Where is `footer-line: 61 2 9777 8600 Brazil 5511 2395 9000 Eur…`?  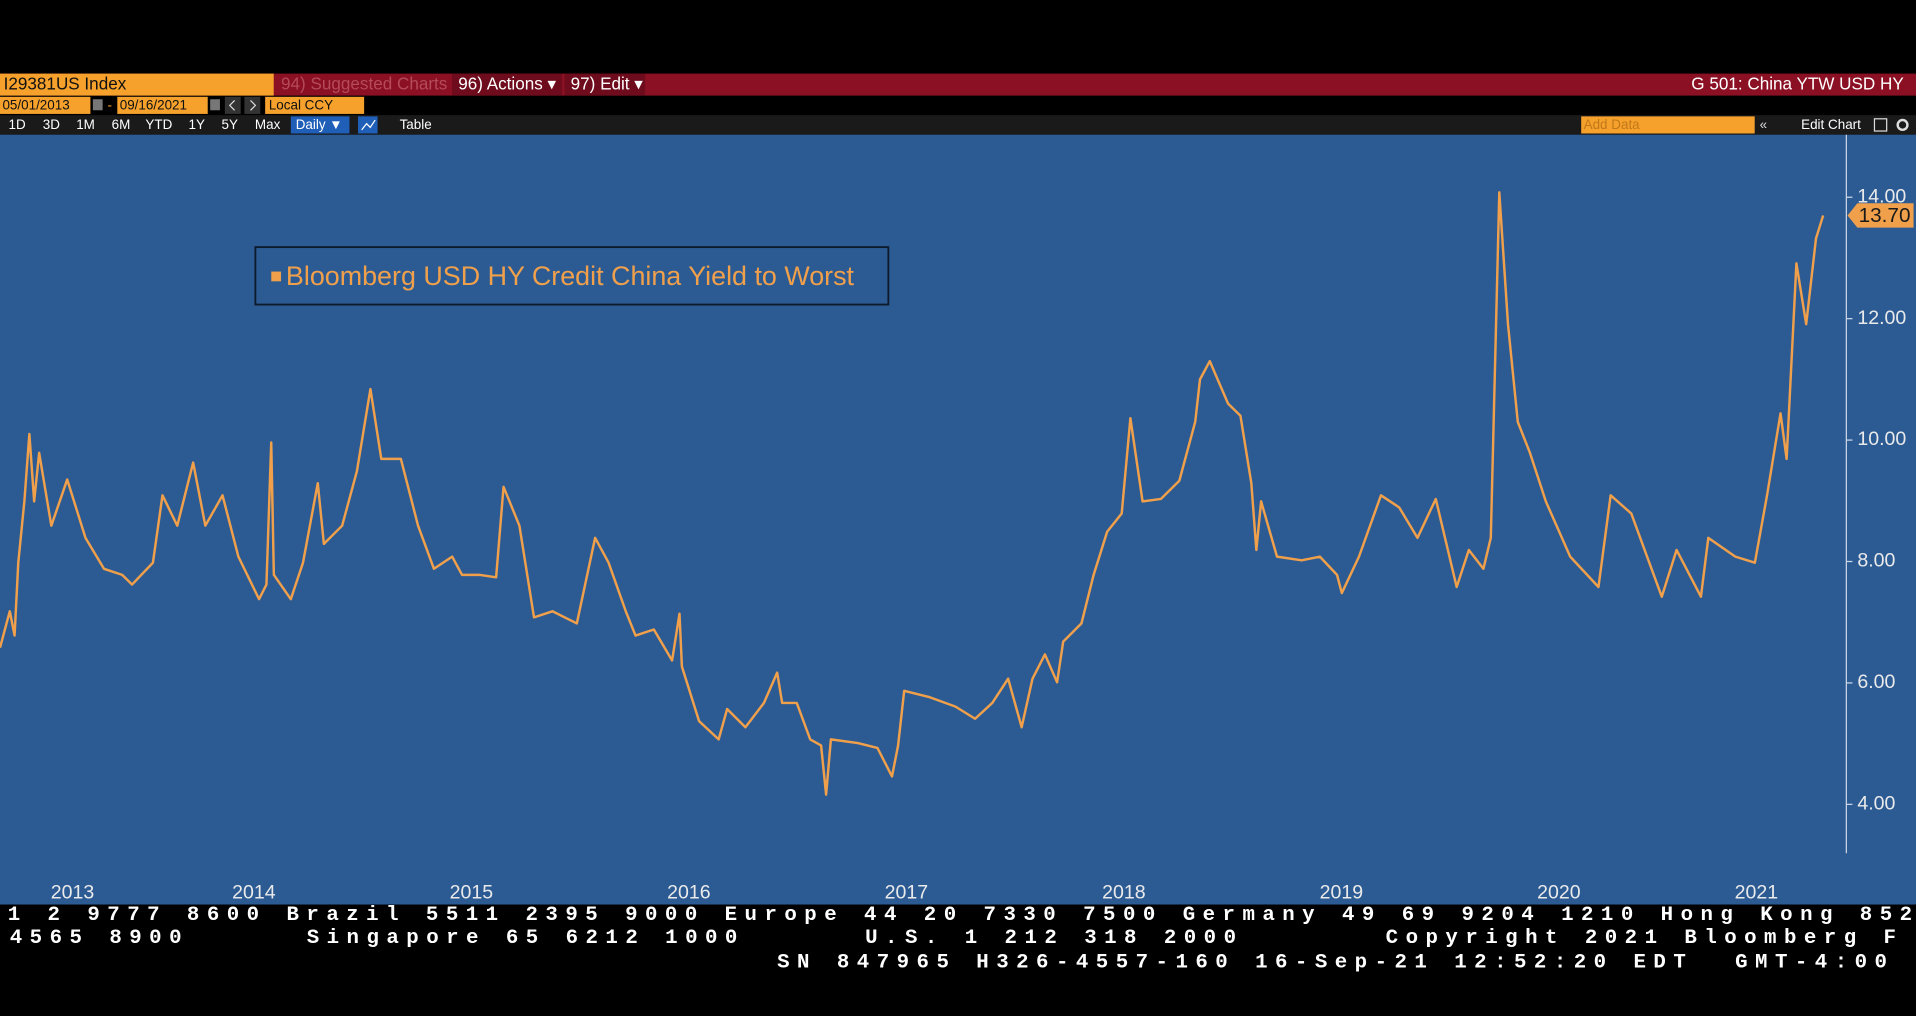 footer-line: 61 2 9777 8600 Brazil 5511 2395 9000 Eur… is located at coordinates (958, 915).